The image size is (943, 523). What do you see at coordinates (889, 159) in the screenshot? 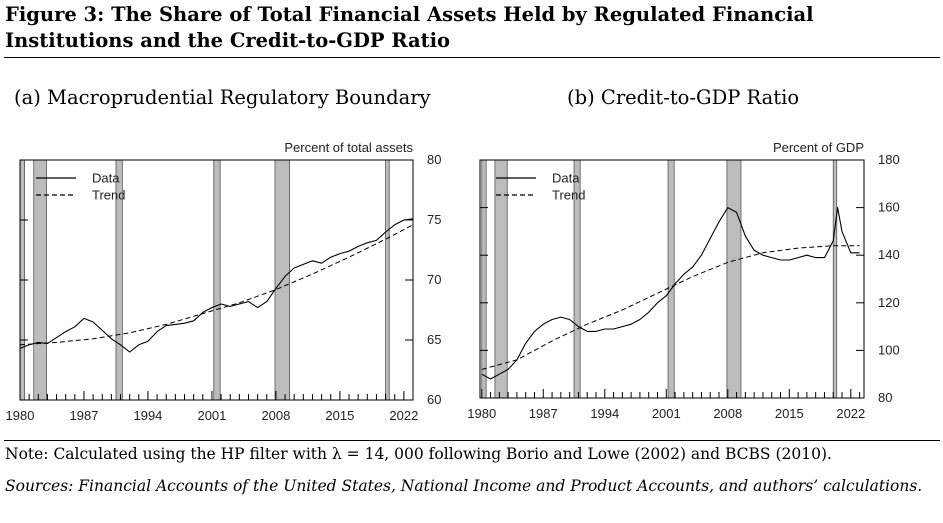
I see `y-tick-label: 180` at bounding box center [889, 159].